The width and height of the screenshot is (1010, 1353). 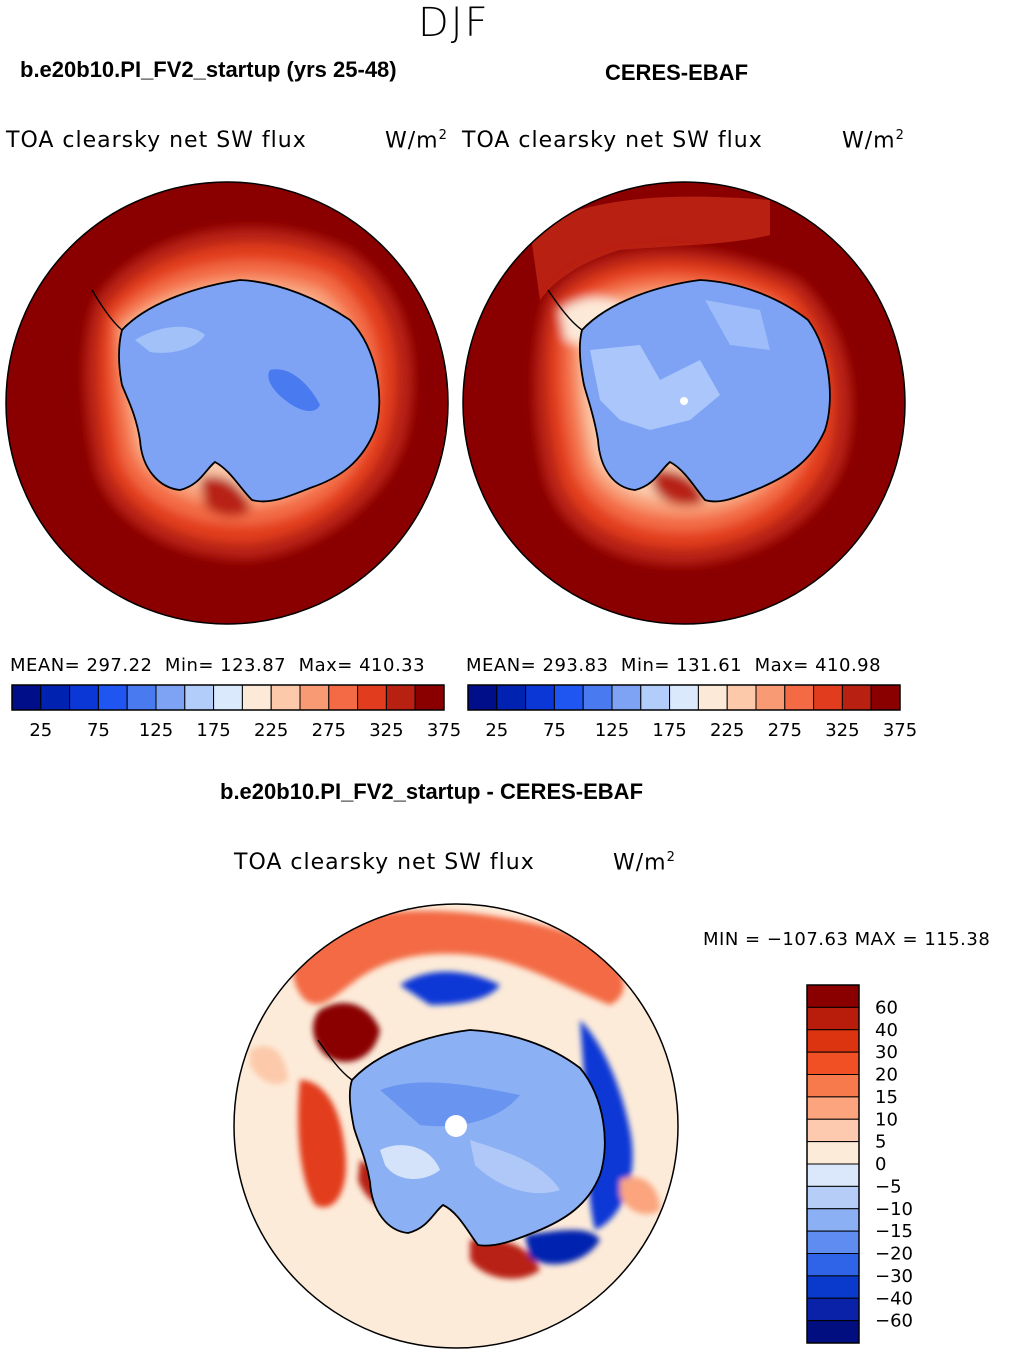 I want to click on diff-variable-label: TOA clearsky net SW flux, so click(x=384, y=862).